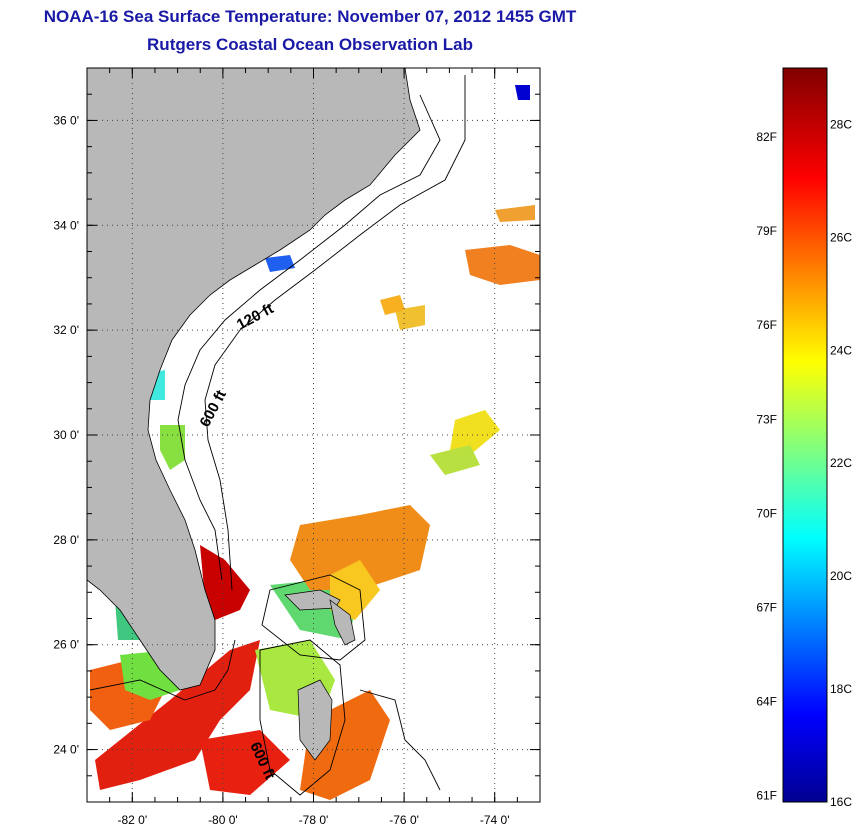 The height and width of the screenshot is (832, 864). What do you see at coordinates (841, 802) in the screenshot?
I see `colorbar-celsius-label: 16C` at bounding box center [841, 802].